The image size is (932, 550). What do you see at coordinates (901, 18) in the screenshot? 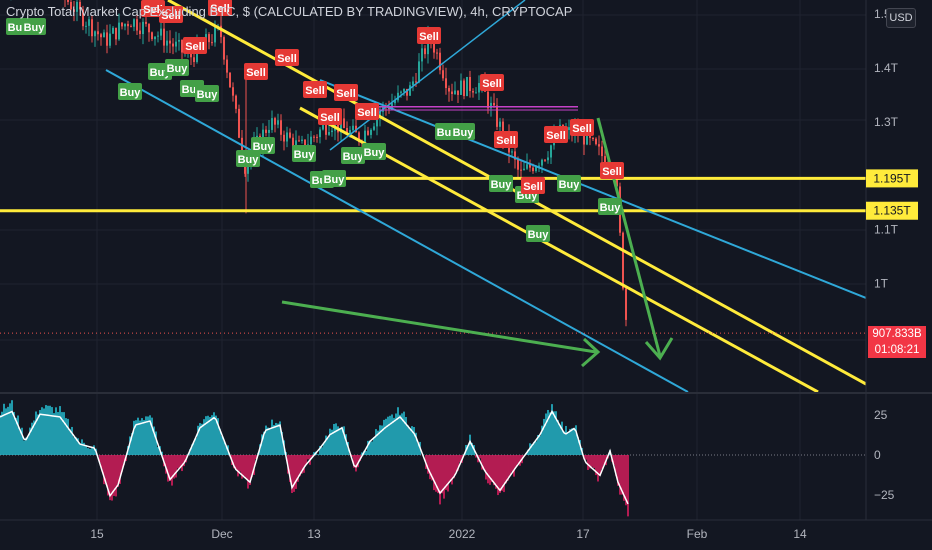
I see `currency-button: USD` at bounding box center [901, 18].